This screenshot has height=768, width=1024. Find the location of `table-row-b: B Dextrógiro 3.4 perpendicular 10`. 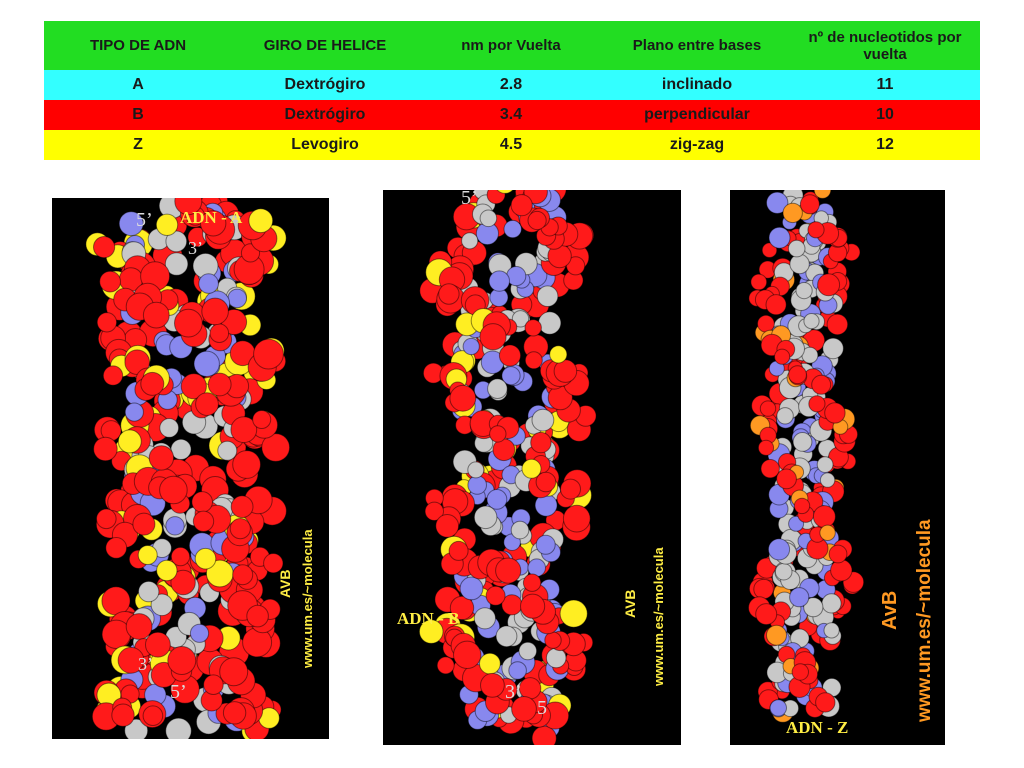

table-row-b: B Dextrógiro 3.4 perpendicular 10 is located at coordinates (512, 115).